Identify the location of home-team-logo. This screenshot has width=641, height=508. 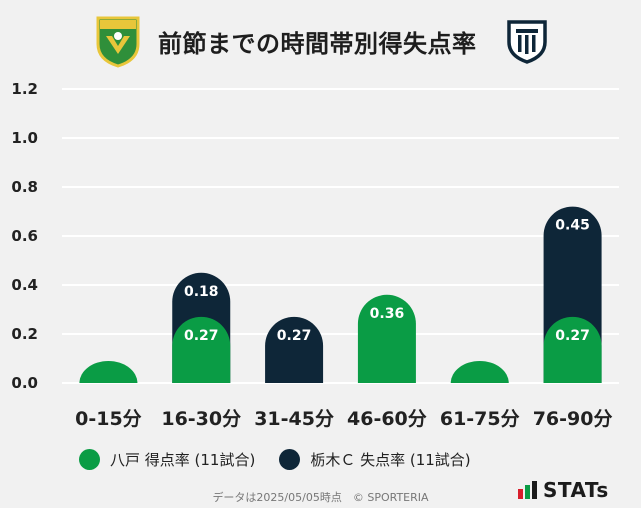
(118, 42).